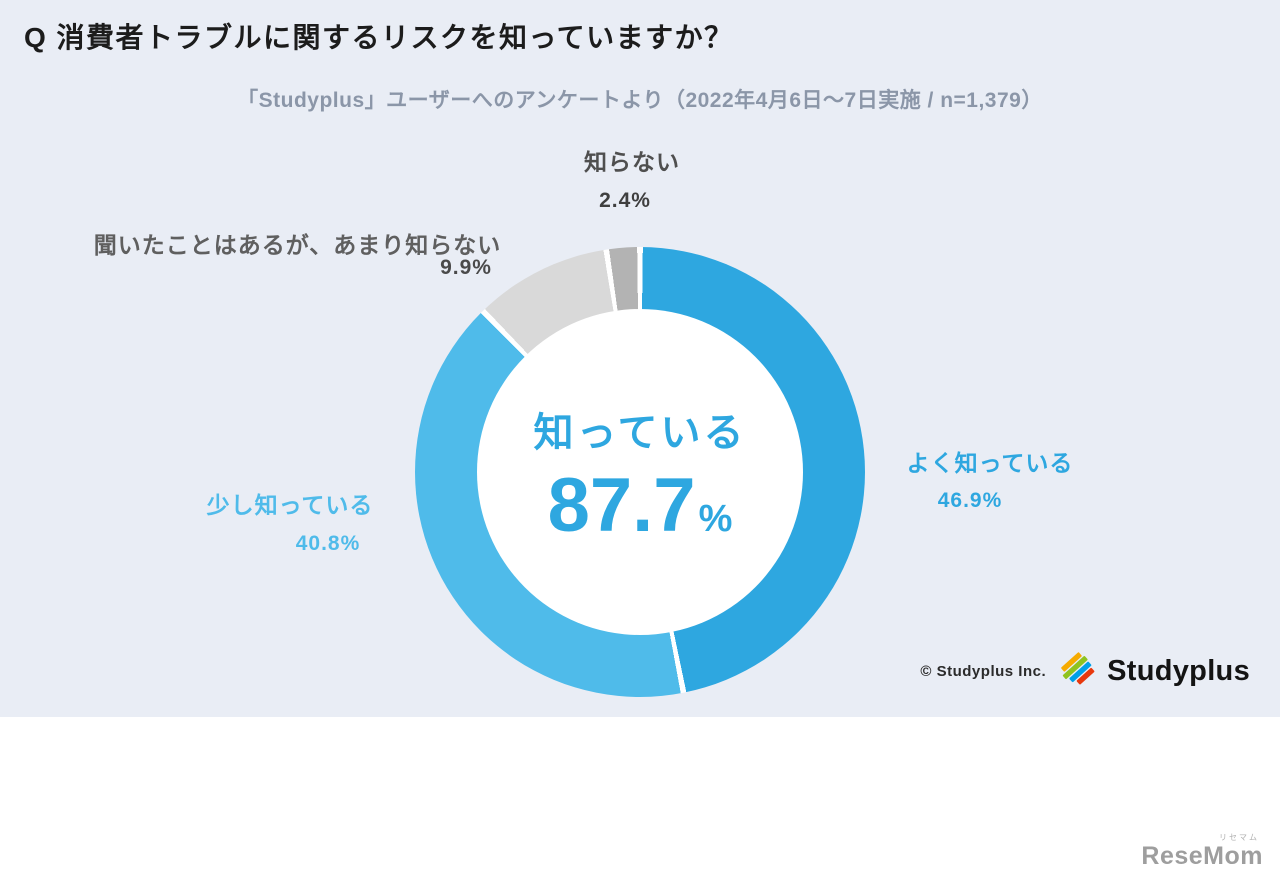  Describe the element at coordinates (640, 433) in the screenshot. I see `donut-center-label: 知っている` at that location.